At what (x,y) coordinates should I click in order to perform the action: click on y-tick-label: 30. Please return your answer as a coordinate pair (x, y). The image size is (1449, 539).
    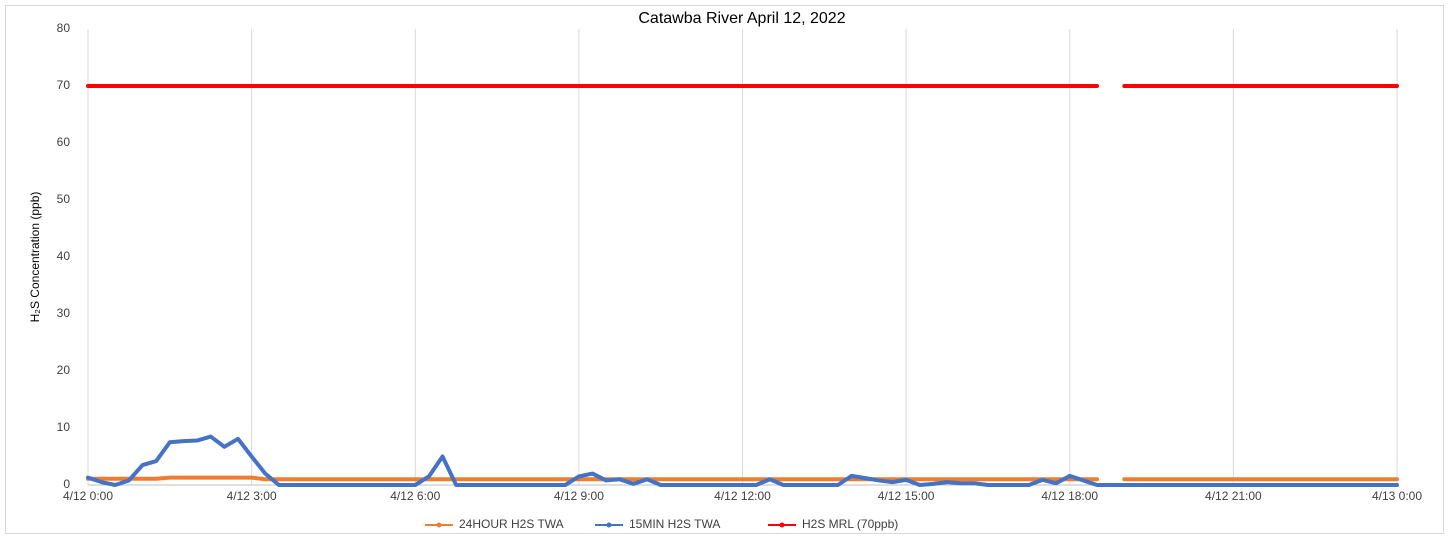
    Looking at the image, I should click on (64, 313).